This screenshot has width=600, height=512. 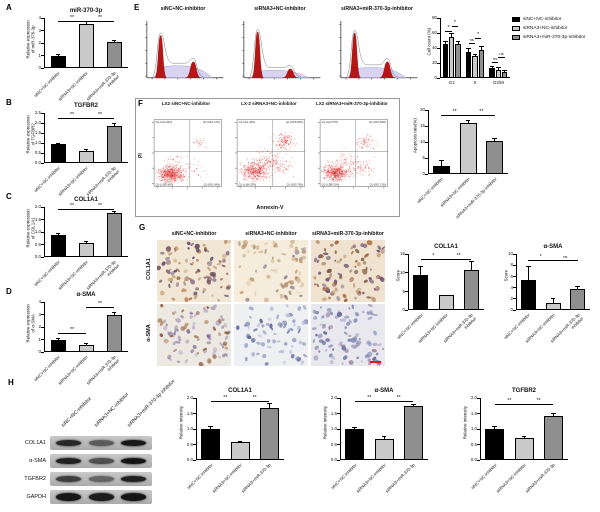 I want to click on ihc-column-title: siRNA3+miR-370-3p-inhibitor, so click(x=348, y=234).